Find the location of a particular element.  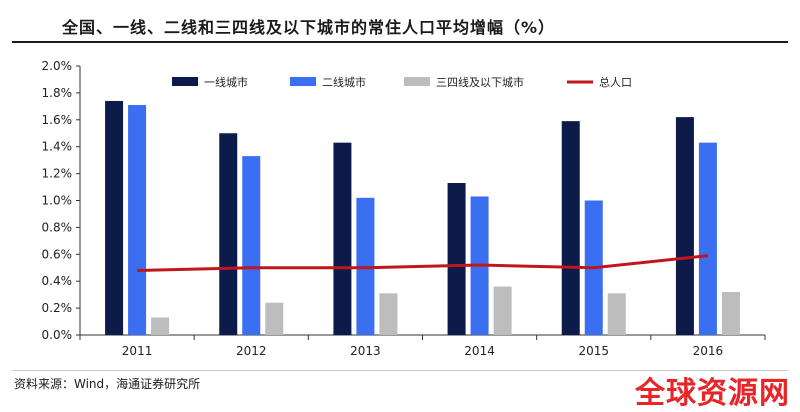

total-population-line is located at coordinates (423, 263).